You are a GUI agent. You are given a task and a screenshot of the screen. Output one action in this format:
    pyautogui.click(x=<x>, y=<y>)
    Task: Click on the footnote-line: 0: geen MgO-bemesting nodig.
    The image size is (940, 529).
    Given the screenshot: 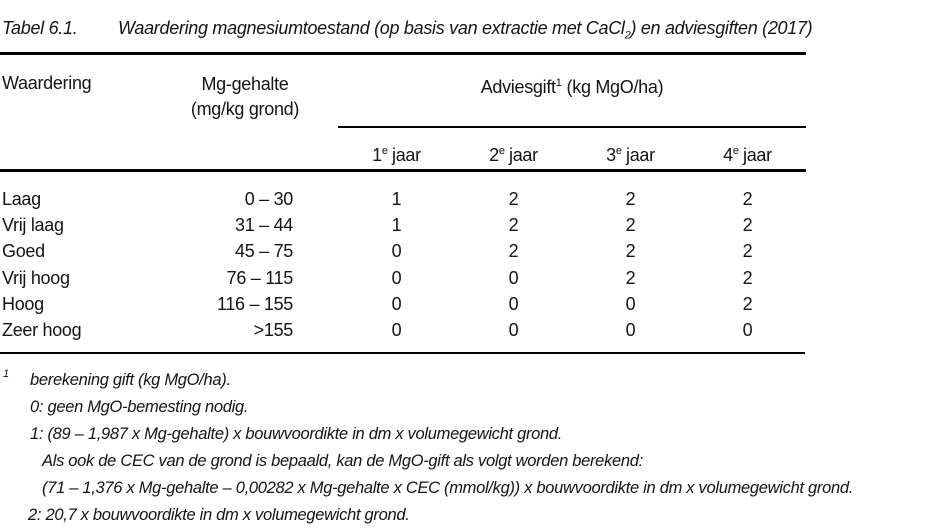 What is the action you would take?
    pyautogui.click(x=139, y=407)
    